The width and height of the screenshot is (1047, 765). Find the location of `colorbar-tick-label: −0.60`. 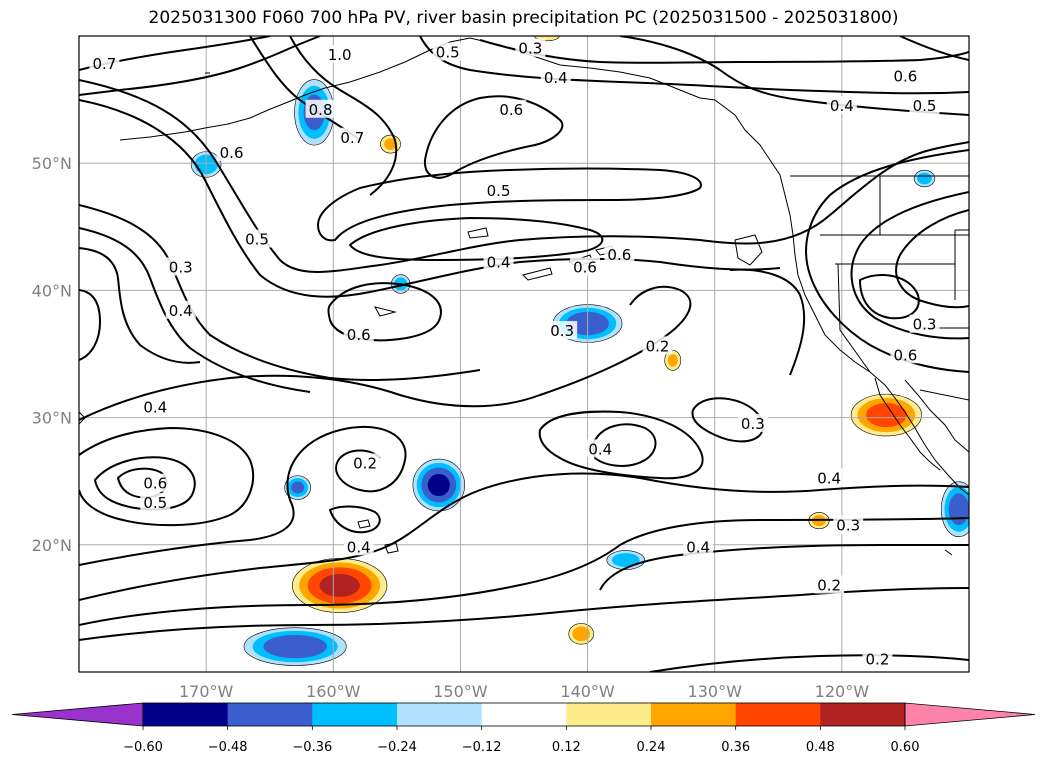

colorbar-tick-label: −0.60 is located at coordinates (143, 747).